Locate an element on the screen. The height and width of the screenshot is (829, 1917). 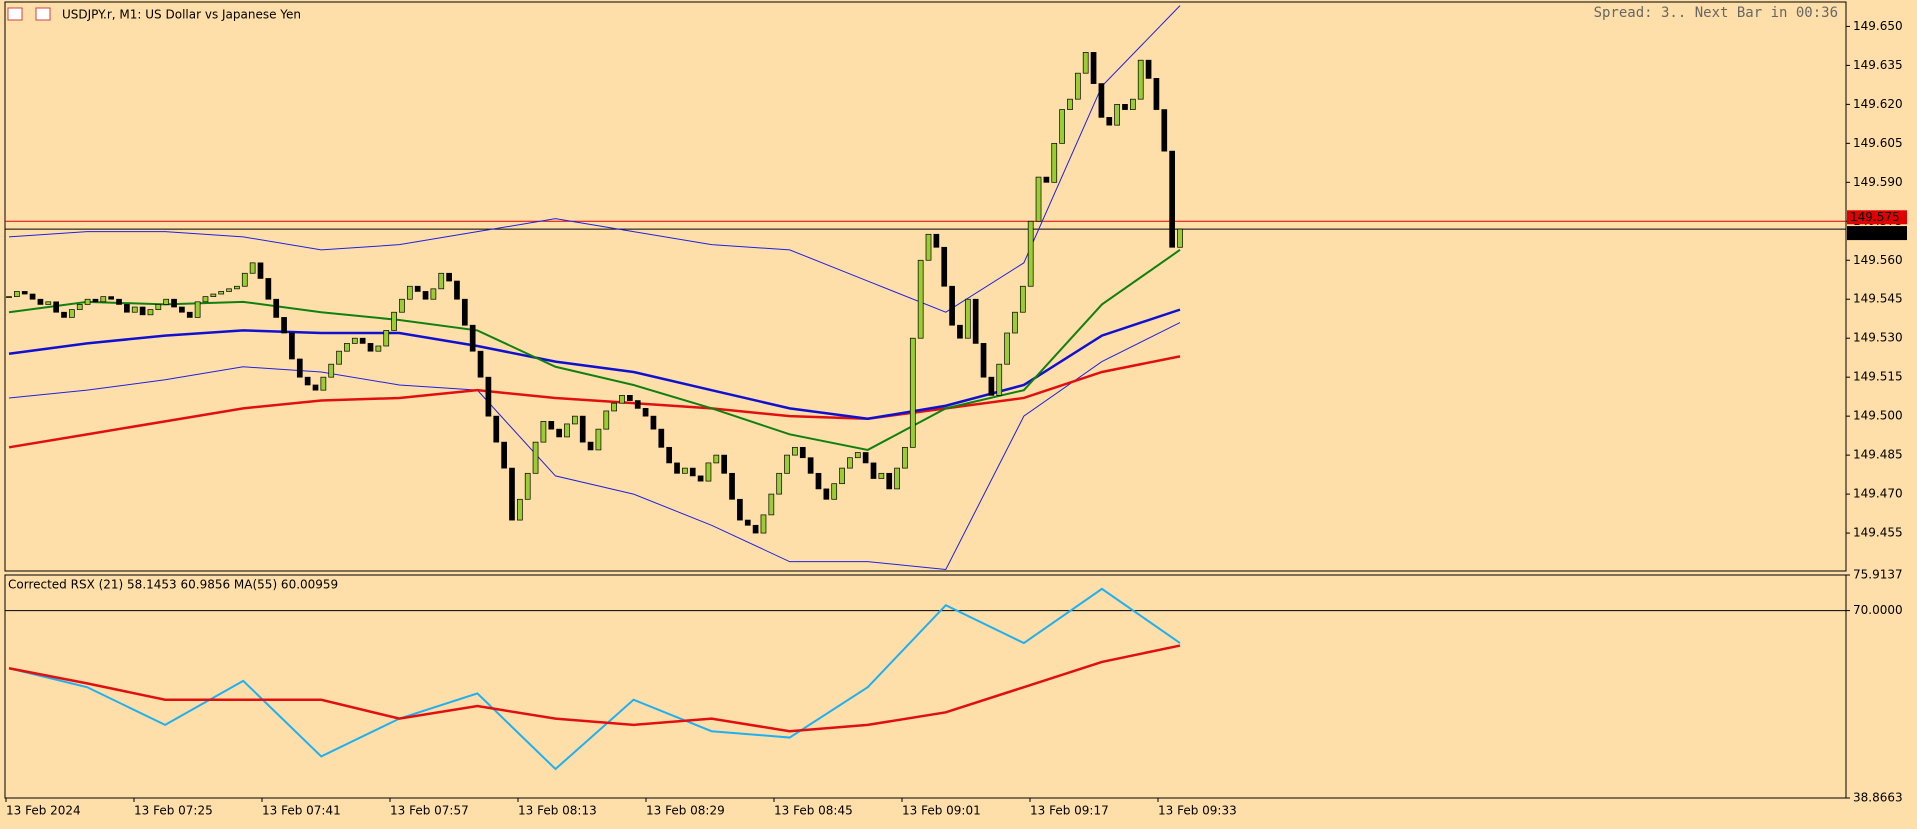
y-tick-label: 149.605 is located at coordinates (1878, 143).